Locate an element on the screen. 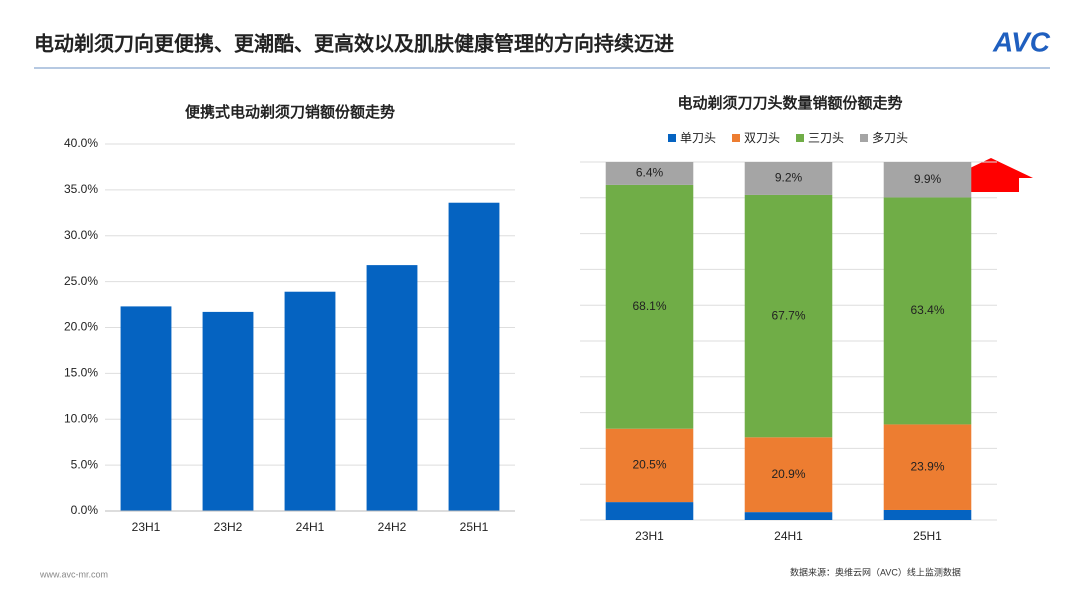 The image size is (1080, 608). y-tick-label: 40.0% is located at coordinates (81, 143).